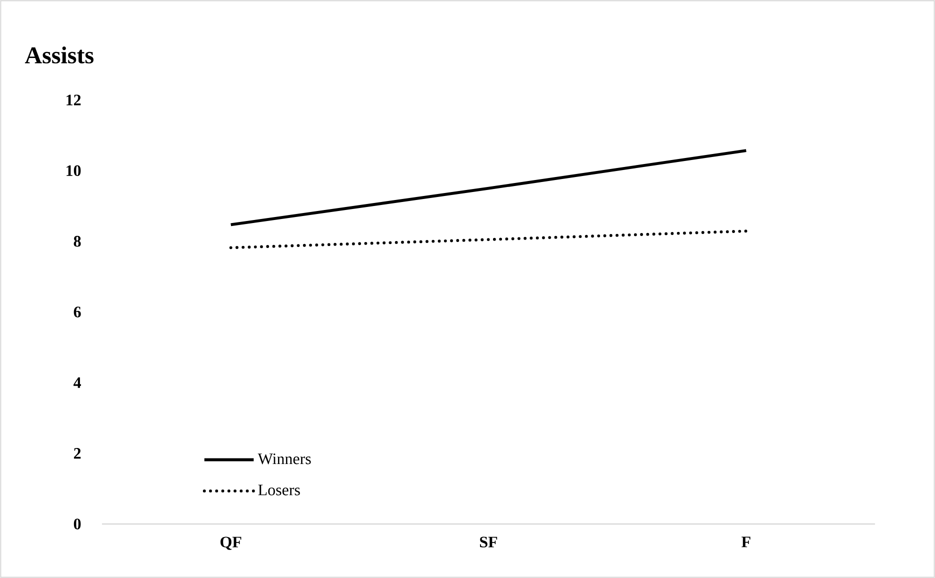 The height and width of the screenshot is (578, 935). I want to click on y-tick-label: 8, so click(77, 241).